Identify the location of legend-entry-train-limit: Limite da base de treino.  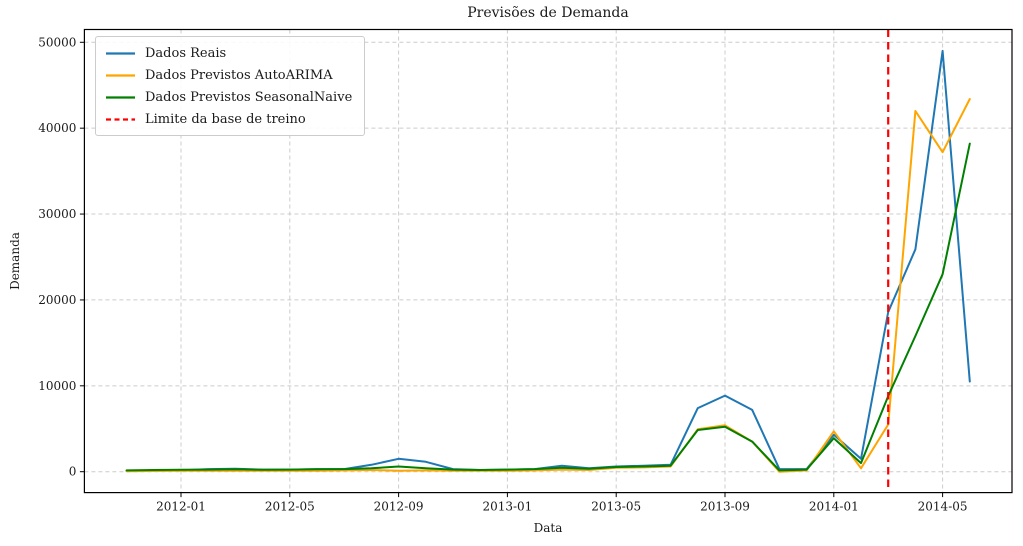
(228, 119).